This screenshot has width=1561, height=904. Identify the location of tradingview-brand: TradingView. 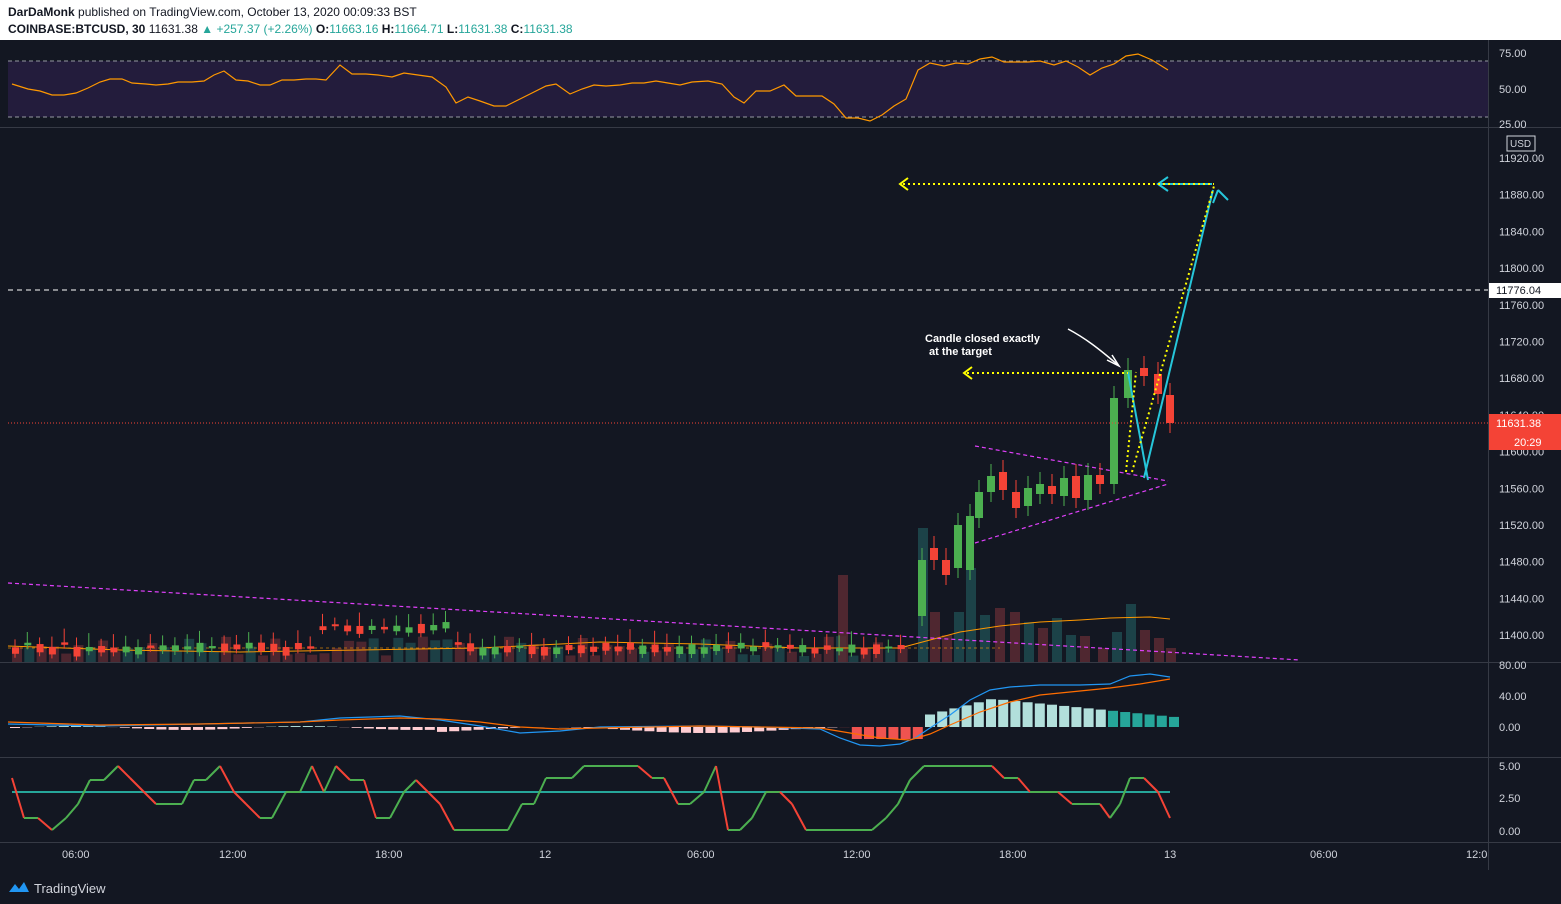
(70, 888).